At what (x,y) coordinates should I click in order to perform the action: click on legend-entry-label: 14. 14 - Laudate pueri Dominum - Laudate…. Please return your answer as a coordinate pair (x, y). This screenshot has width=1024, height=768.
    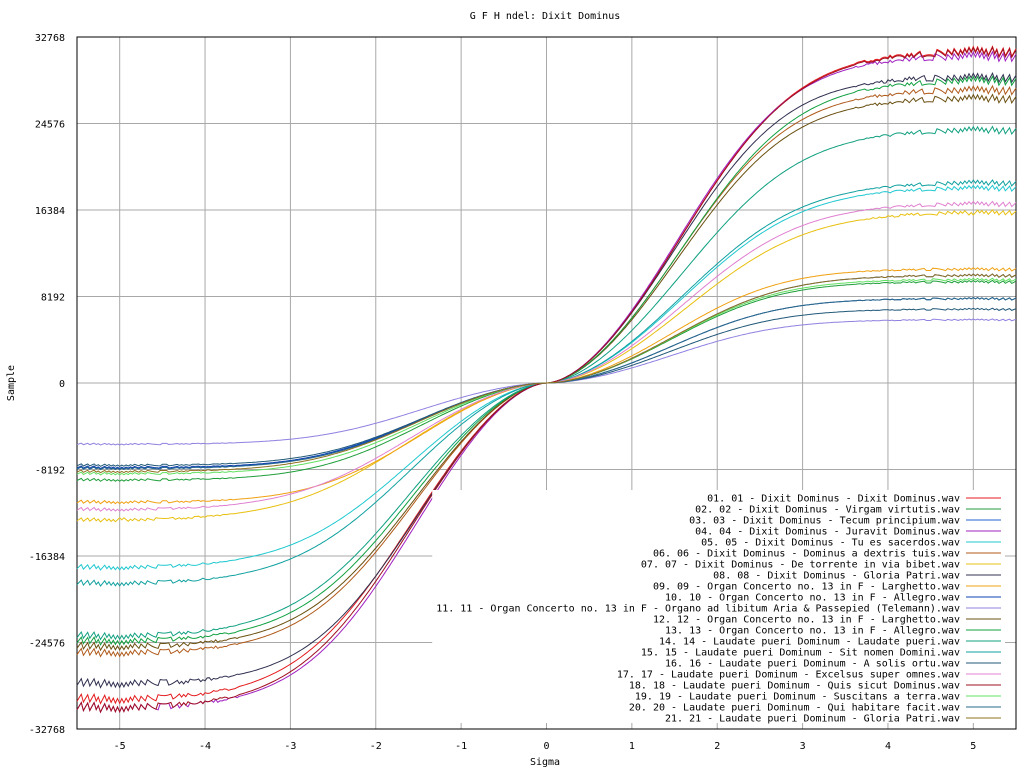
    Looking at the image, I should click on (809, 642).